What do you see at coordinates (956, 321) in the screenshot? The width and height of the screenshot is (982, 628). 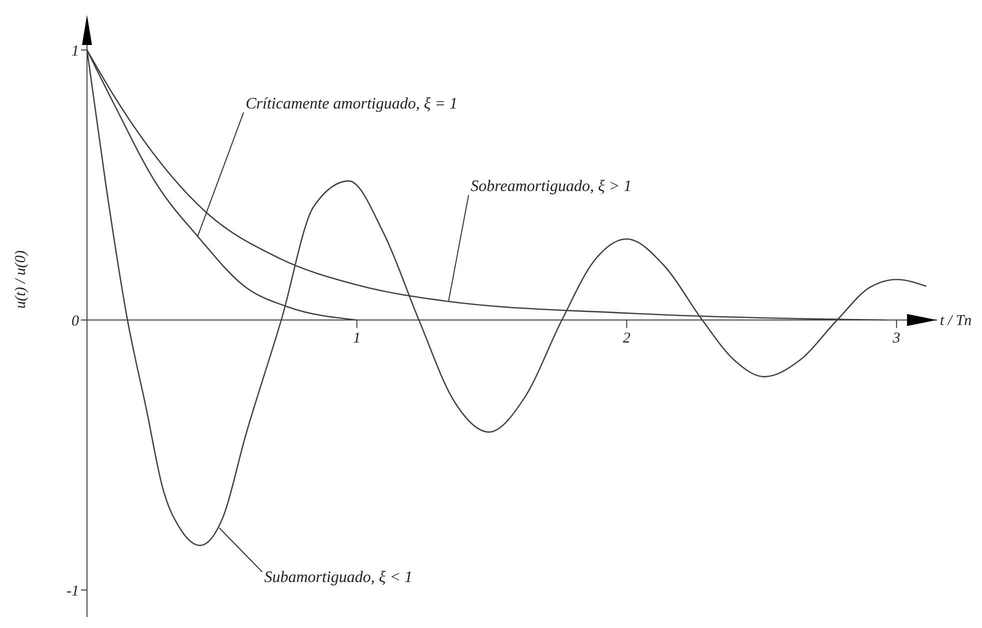 I see `x-axis-title: t / Tn` at bounding box center [956, 321].